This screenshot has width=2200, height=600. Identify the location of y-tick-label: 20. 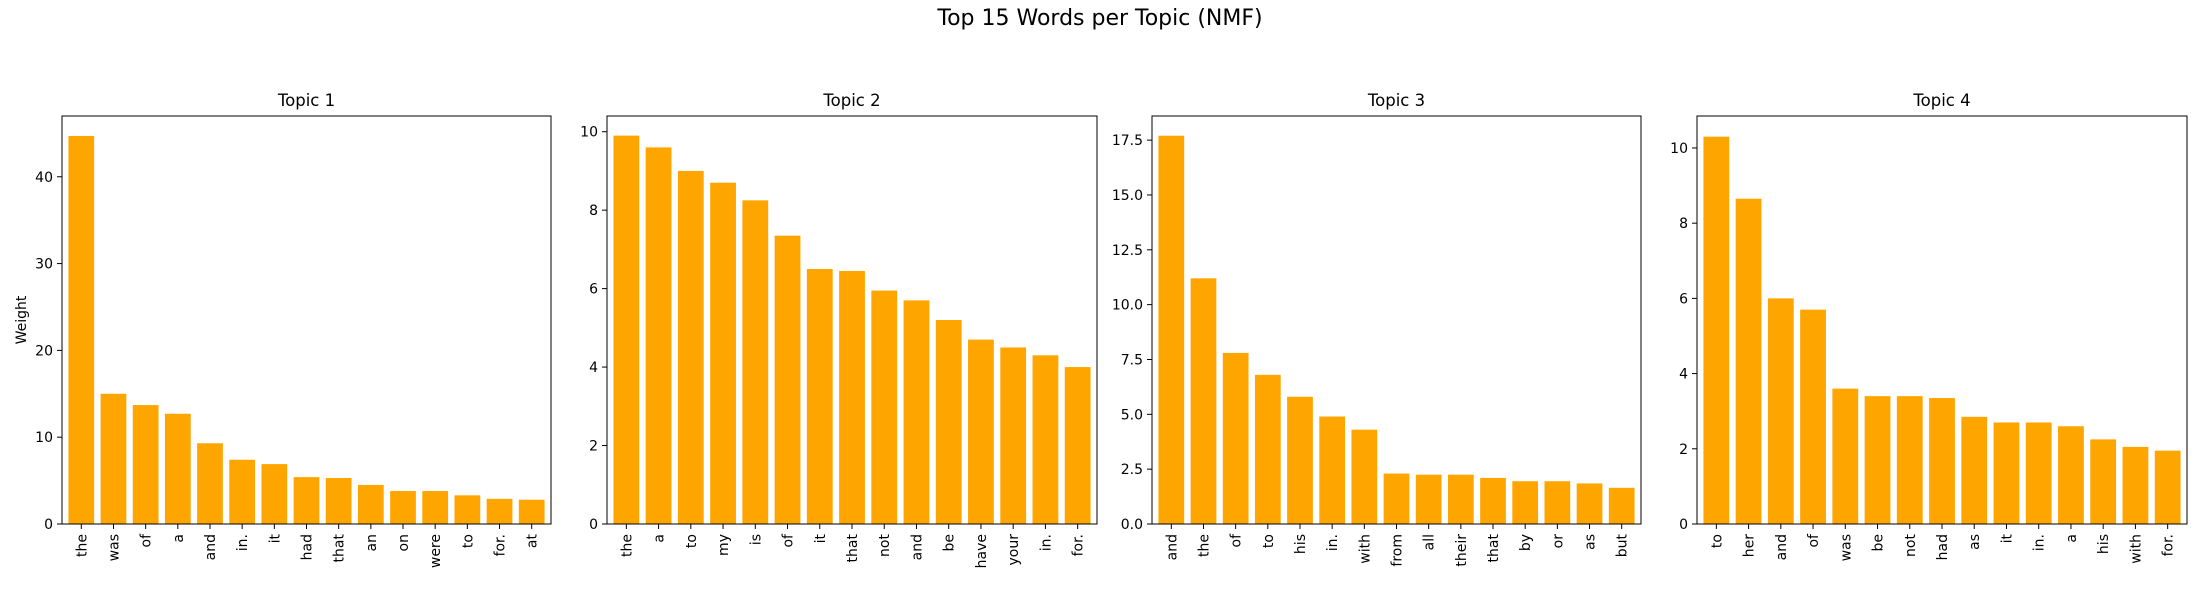
(44, 351).